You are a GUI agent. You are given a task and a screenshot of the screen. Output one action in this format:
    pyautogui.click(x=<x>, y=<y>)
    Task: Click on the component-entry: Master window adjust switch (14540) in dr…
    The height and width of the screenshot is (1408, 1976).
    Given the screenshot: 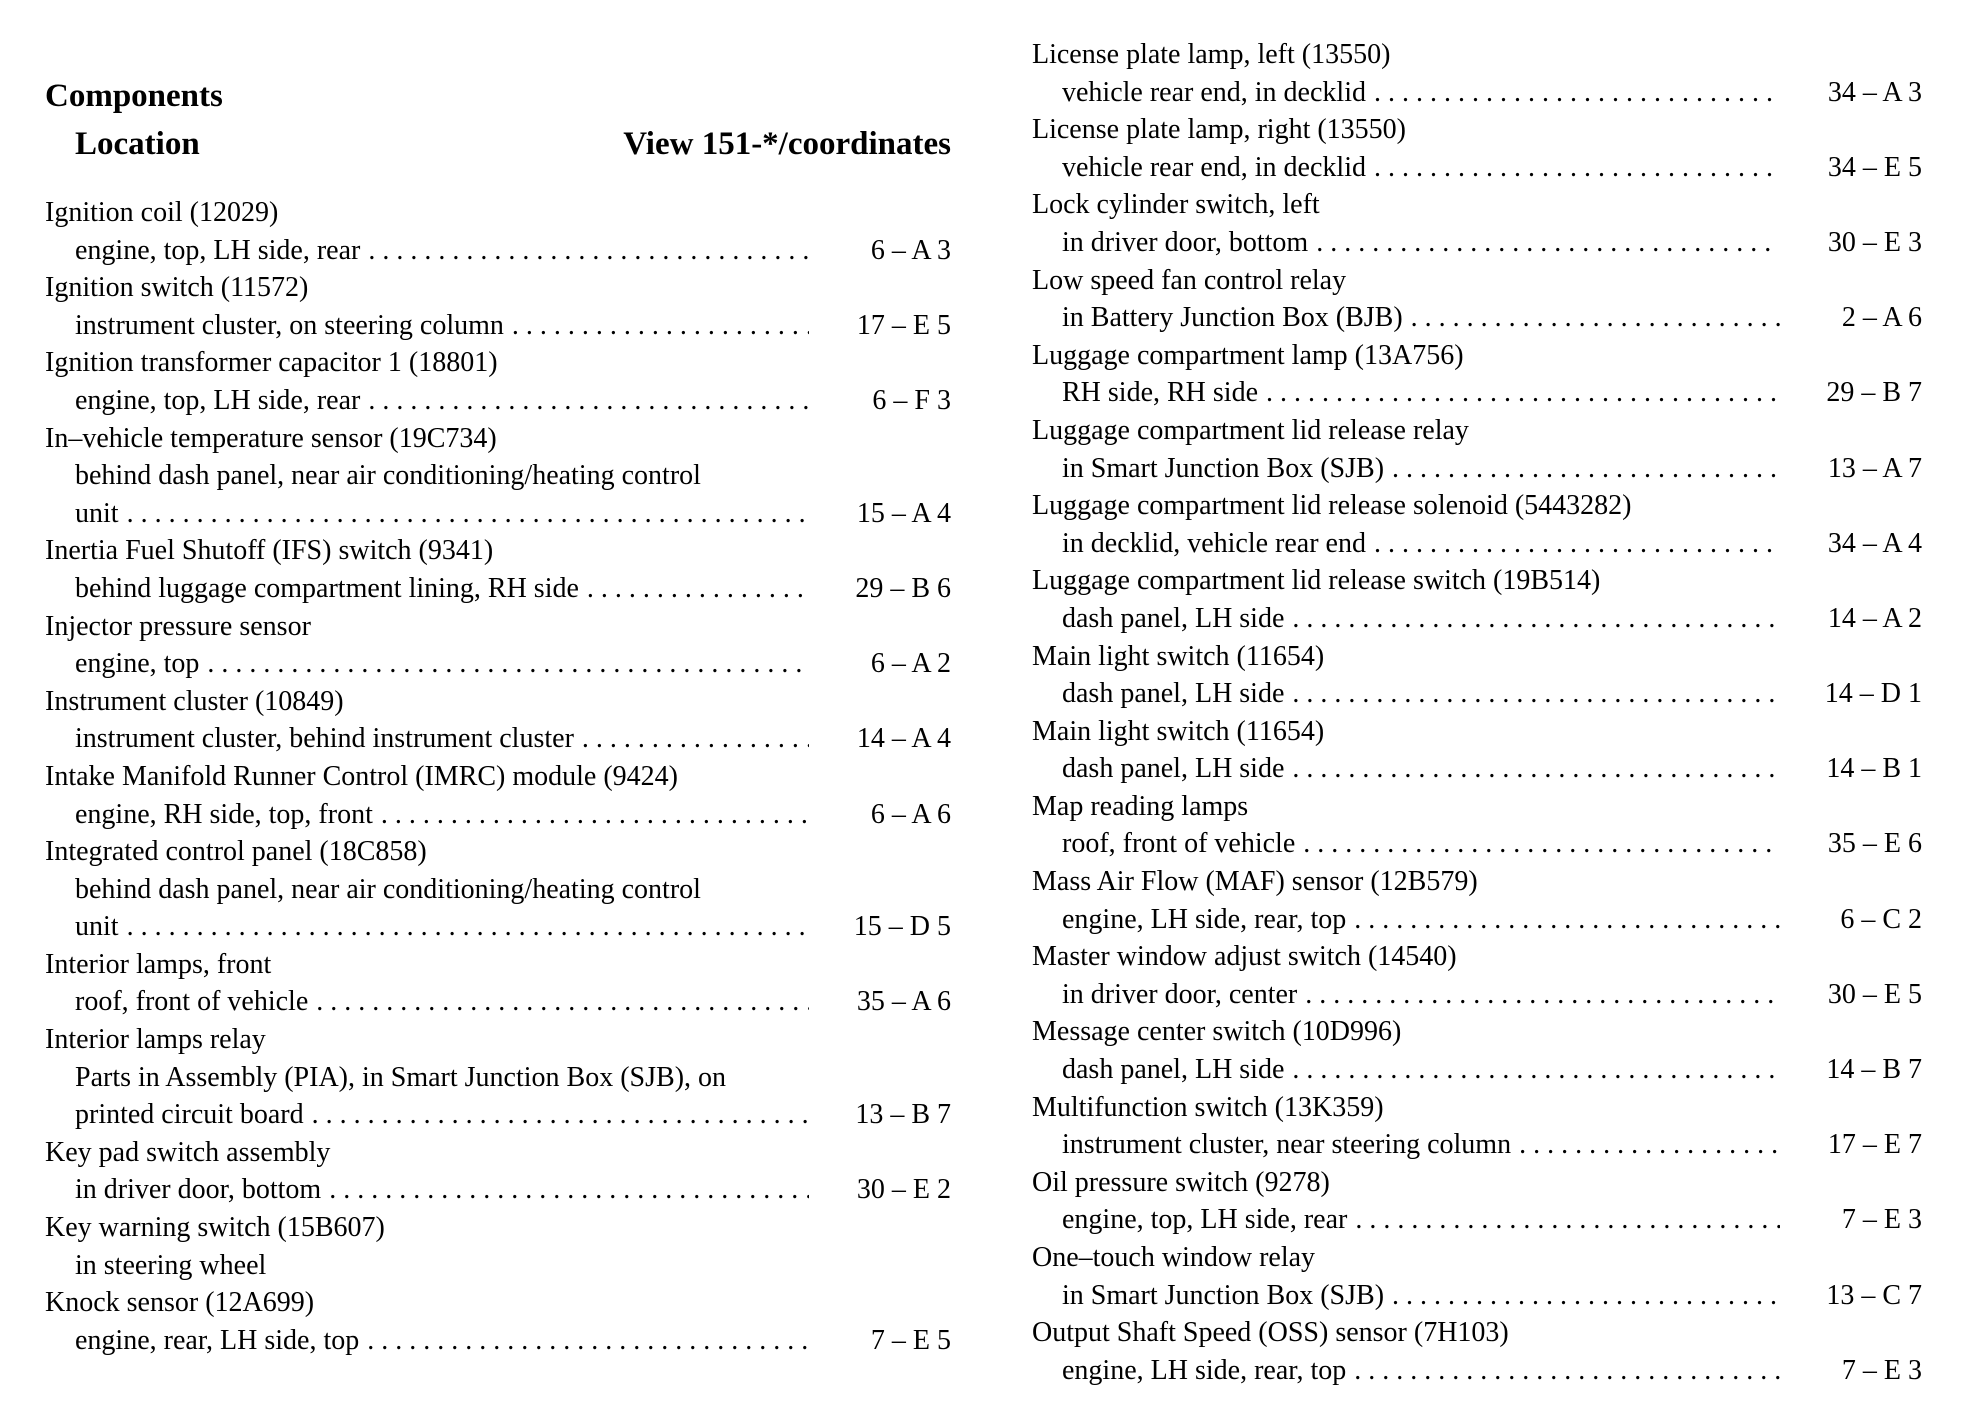 What is the action you would take?
    pyautogui.click(x=1477, y=975)
    